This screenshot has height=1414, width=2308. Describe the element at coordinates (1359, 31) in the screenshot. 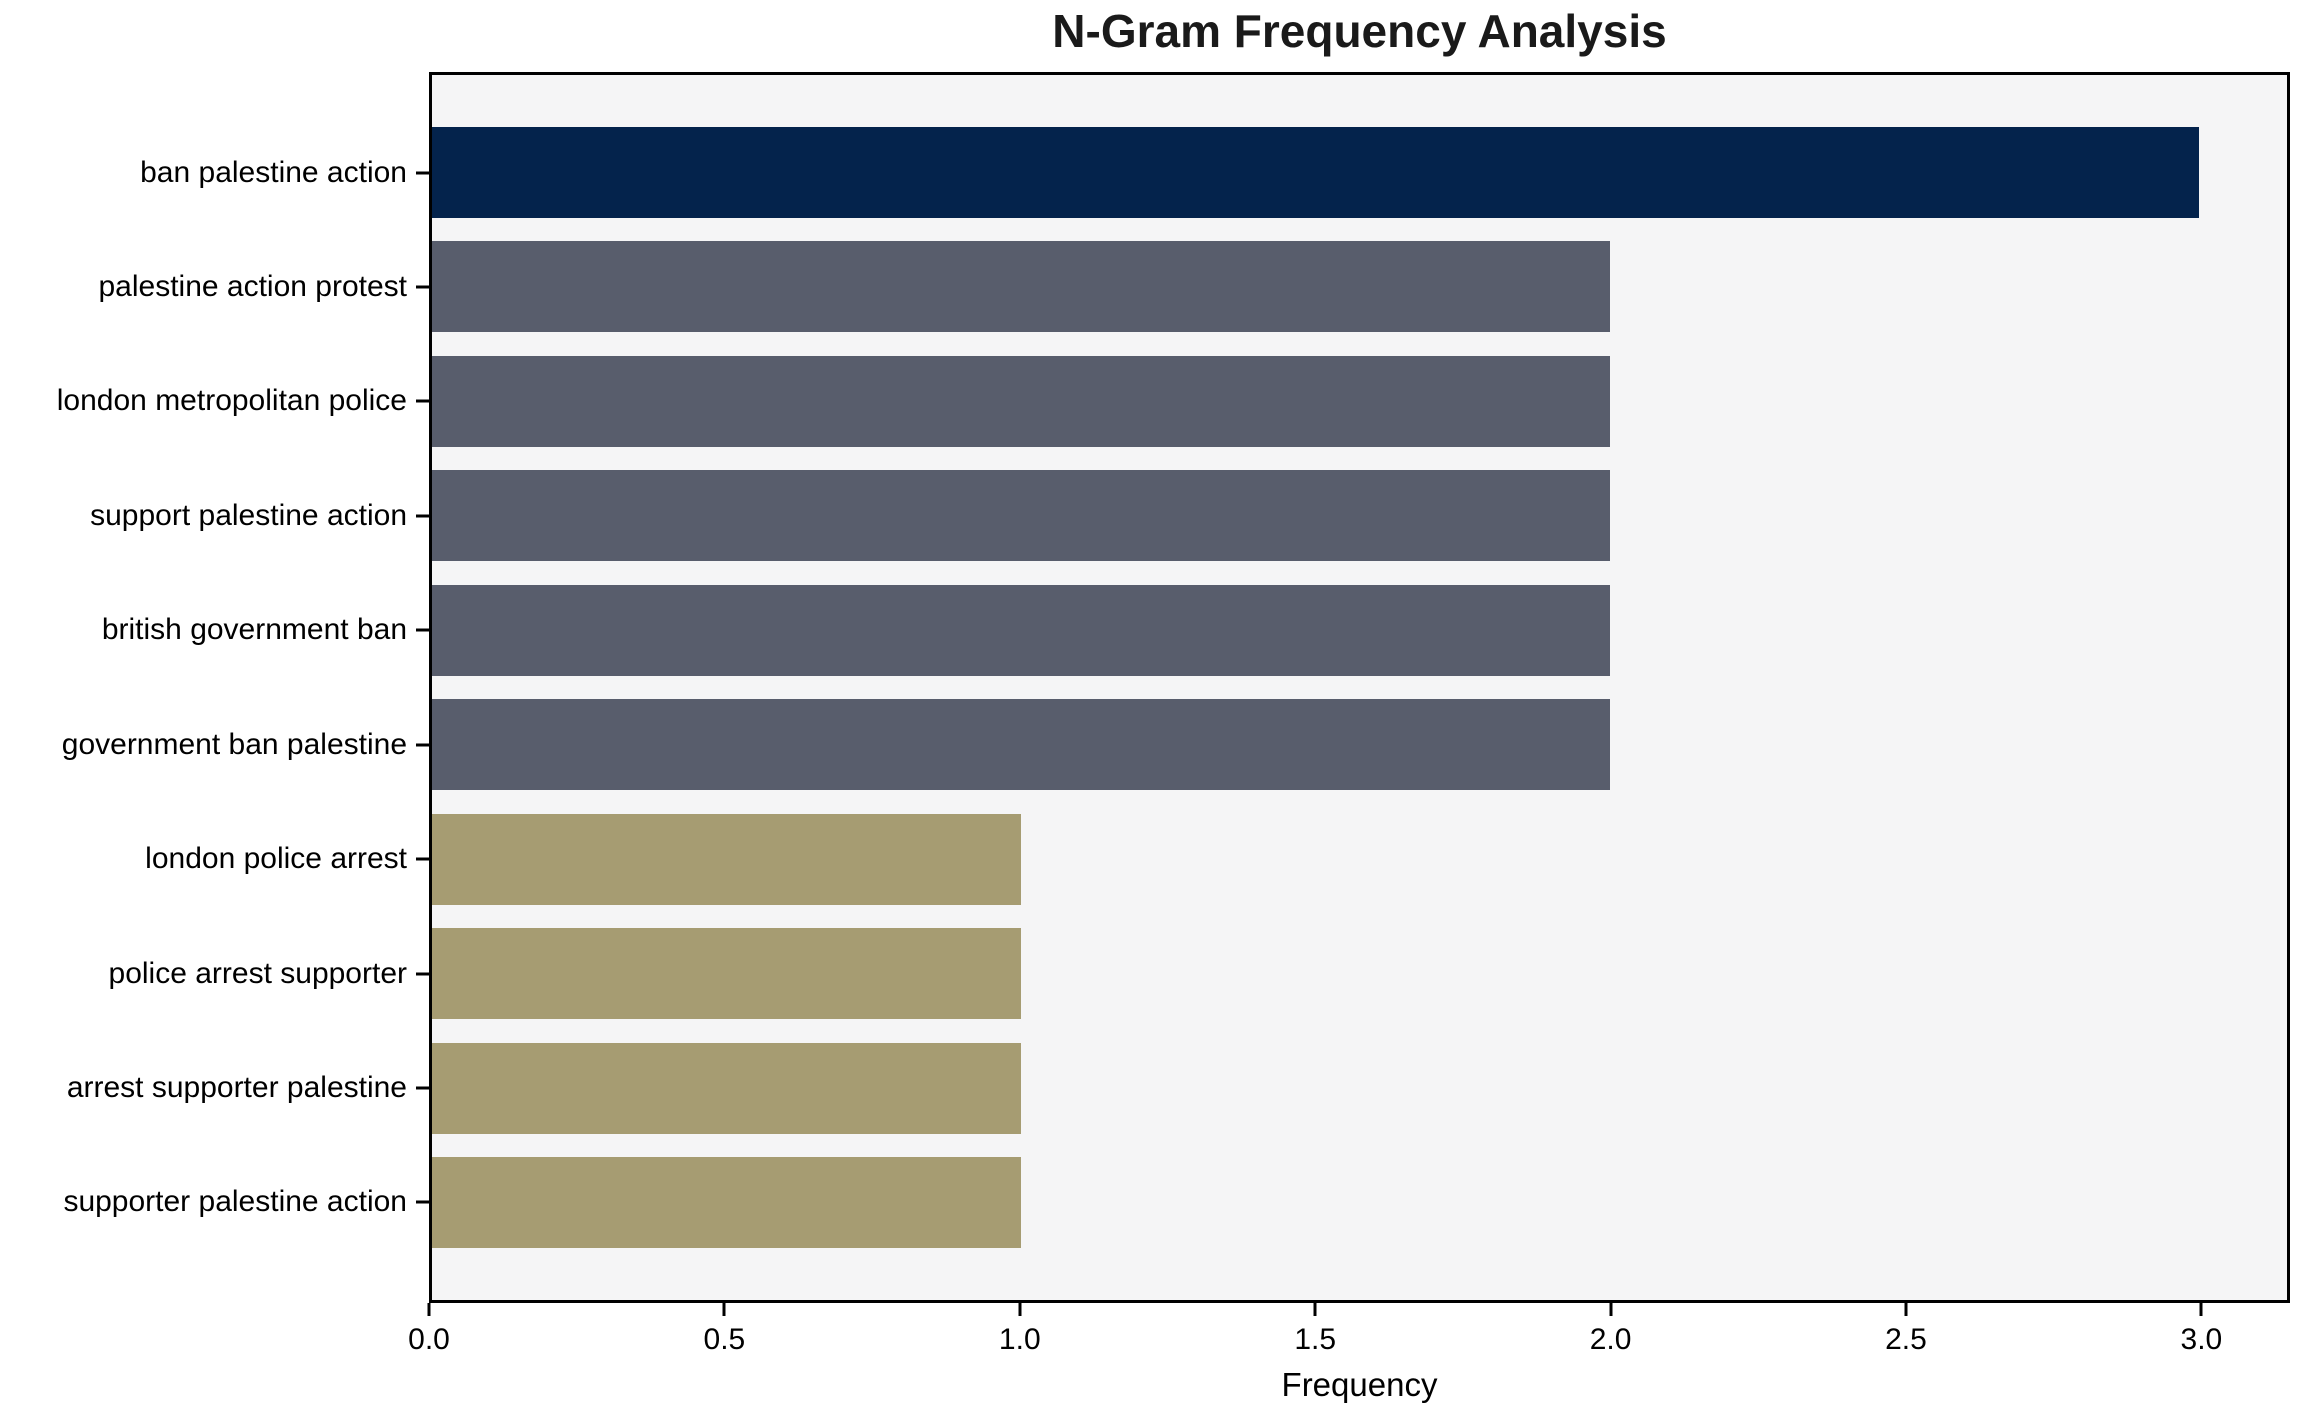

I see `chart-title: N-Gram Frequency Analysis` at that location.